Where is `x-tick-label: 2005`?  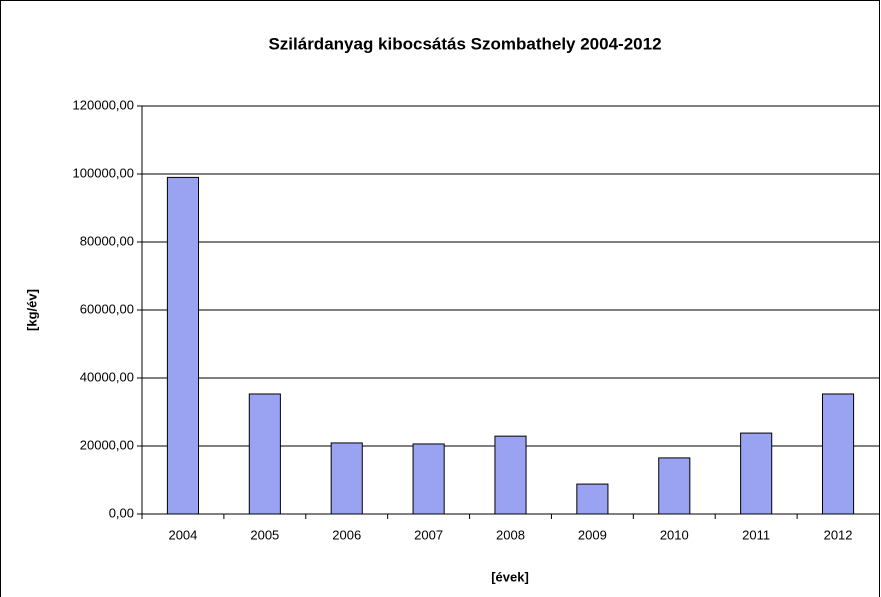 x-tick-label: 2005 is located at coordinates (264, 534).